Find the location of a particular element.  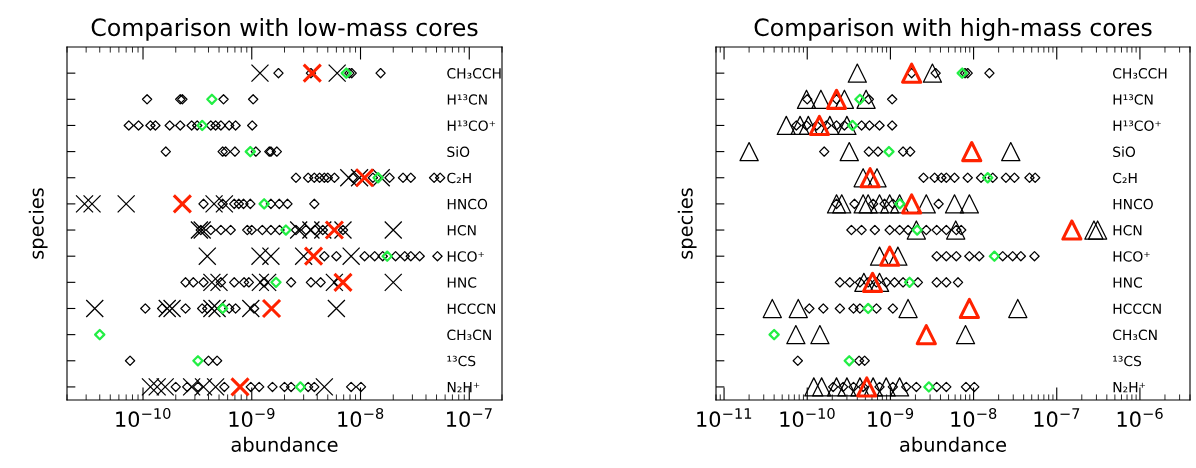

x-tick-label: 10$^{−6}$ is located at coordinates (1140, 417).